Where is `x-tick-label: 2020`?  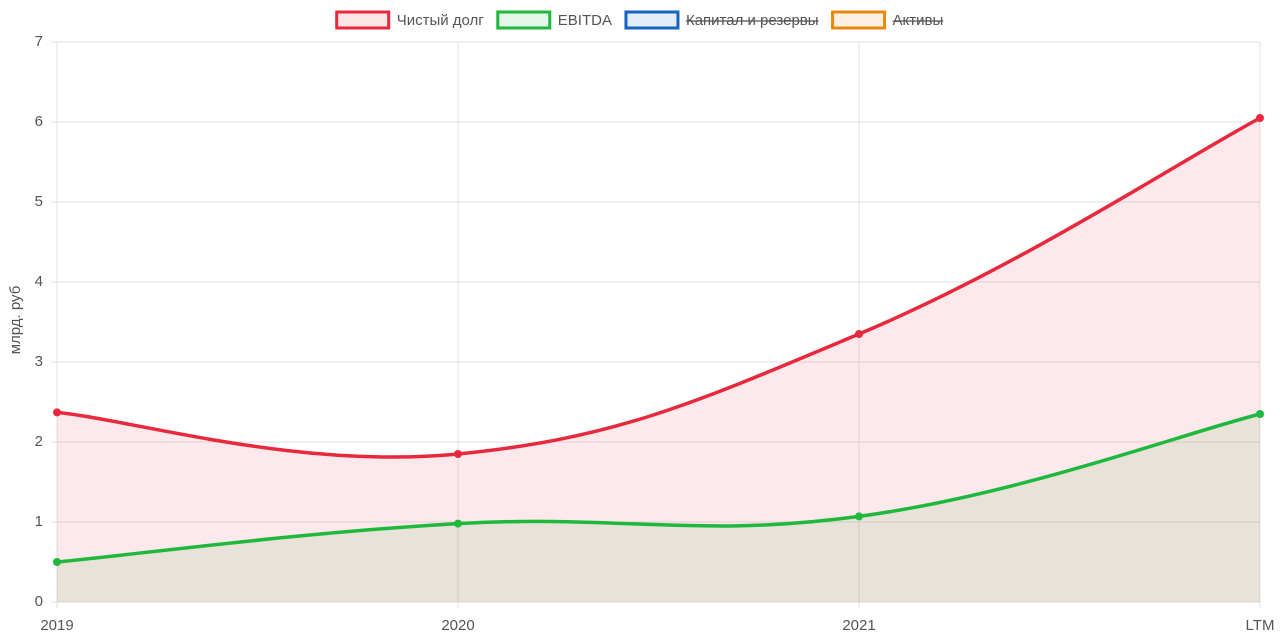
x-tick-label: 2020 is located at coordinates (457, 625).